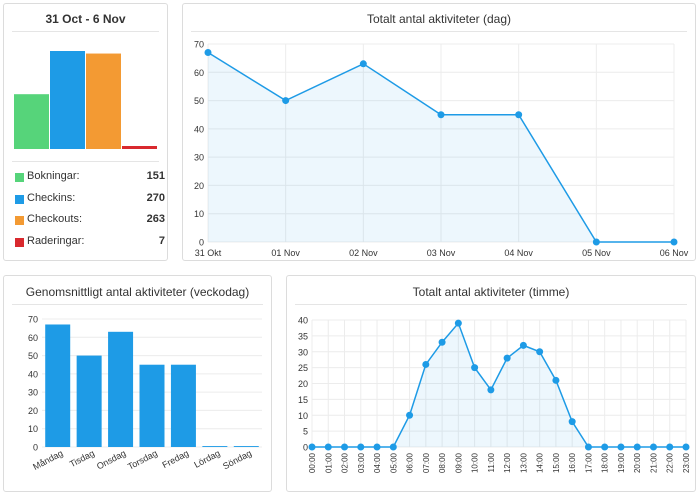 Image resolution: width=700 pixels, height=495 pixels. What do you see at coordinates (155, 219) in the screenshot?
I see `legend-value: 263` at bounding box center [155, 219].